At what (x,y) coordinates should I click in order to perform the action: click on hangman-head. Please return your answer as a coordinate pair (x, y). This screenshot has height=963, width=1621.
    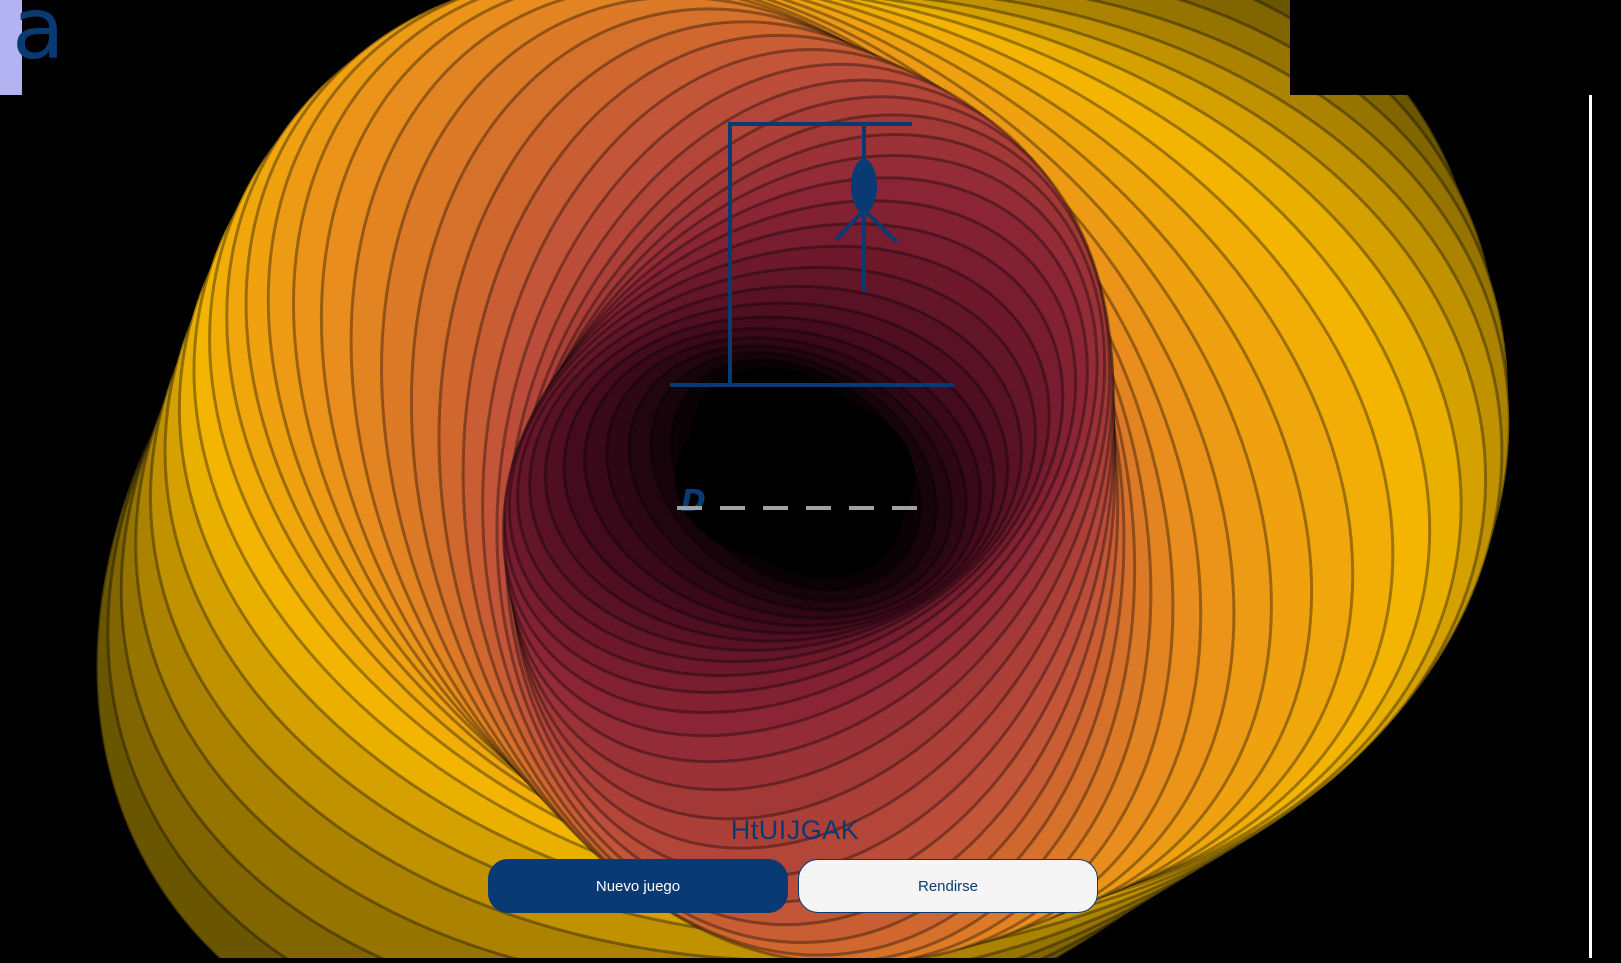
    Looking at the image, I should click on (864, 186).